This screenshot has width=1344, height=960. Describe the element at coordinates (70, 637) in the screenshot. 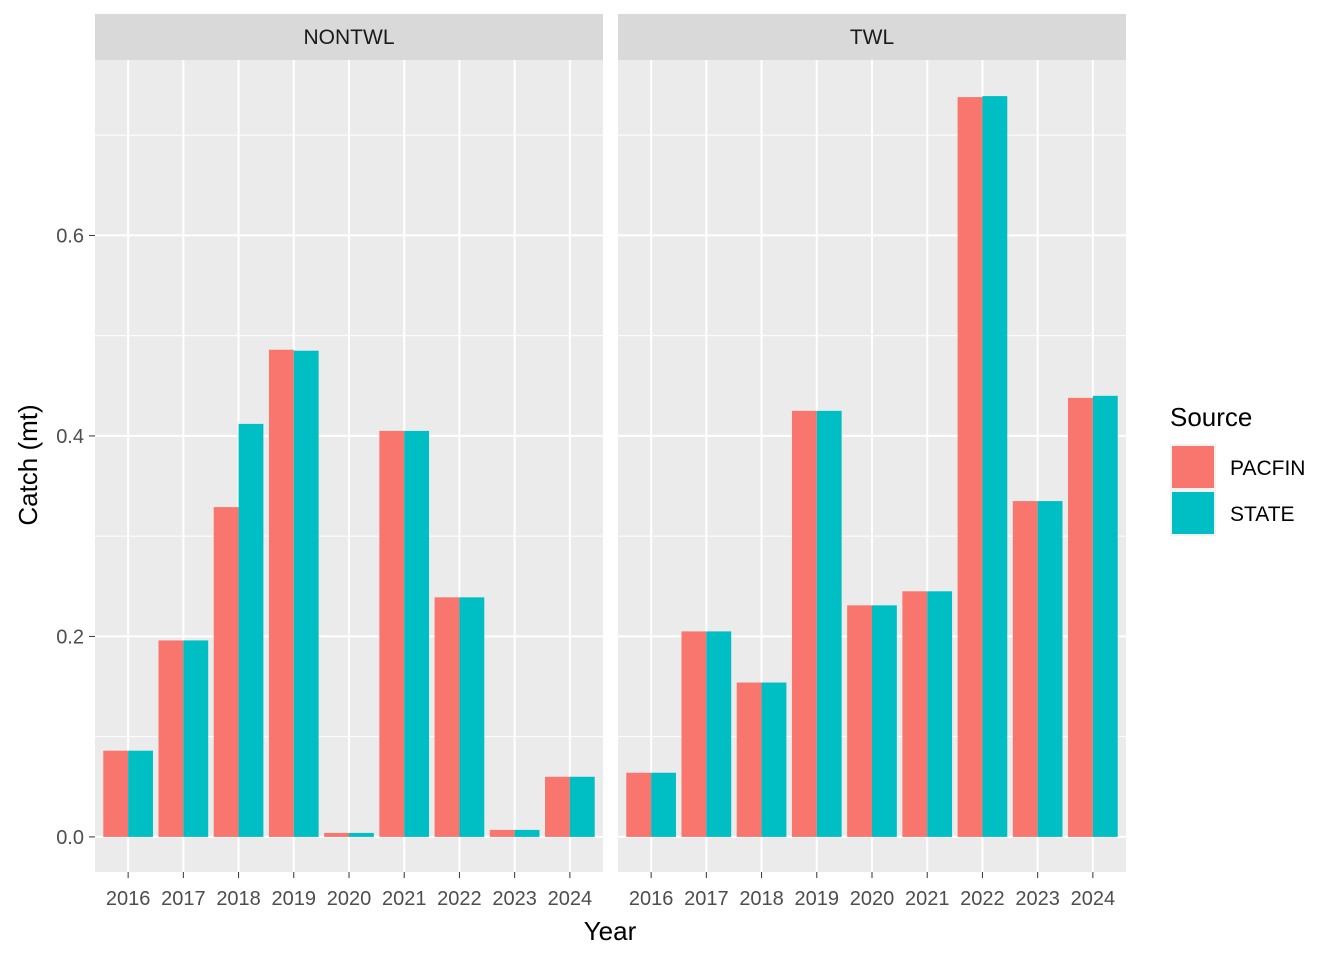

I see `y-tick-label: 0.2` at that location.